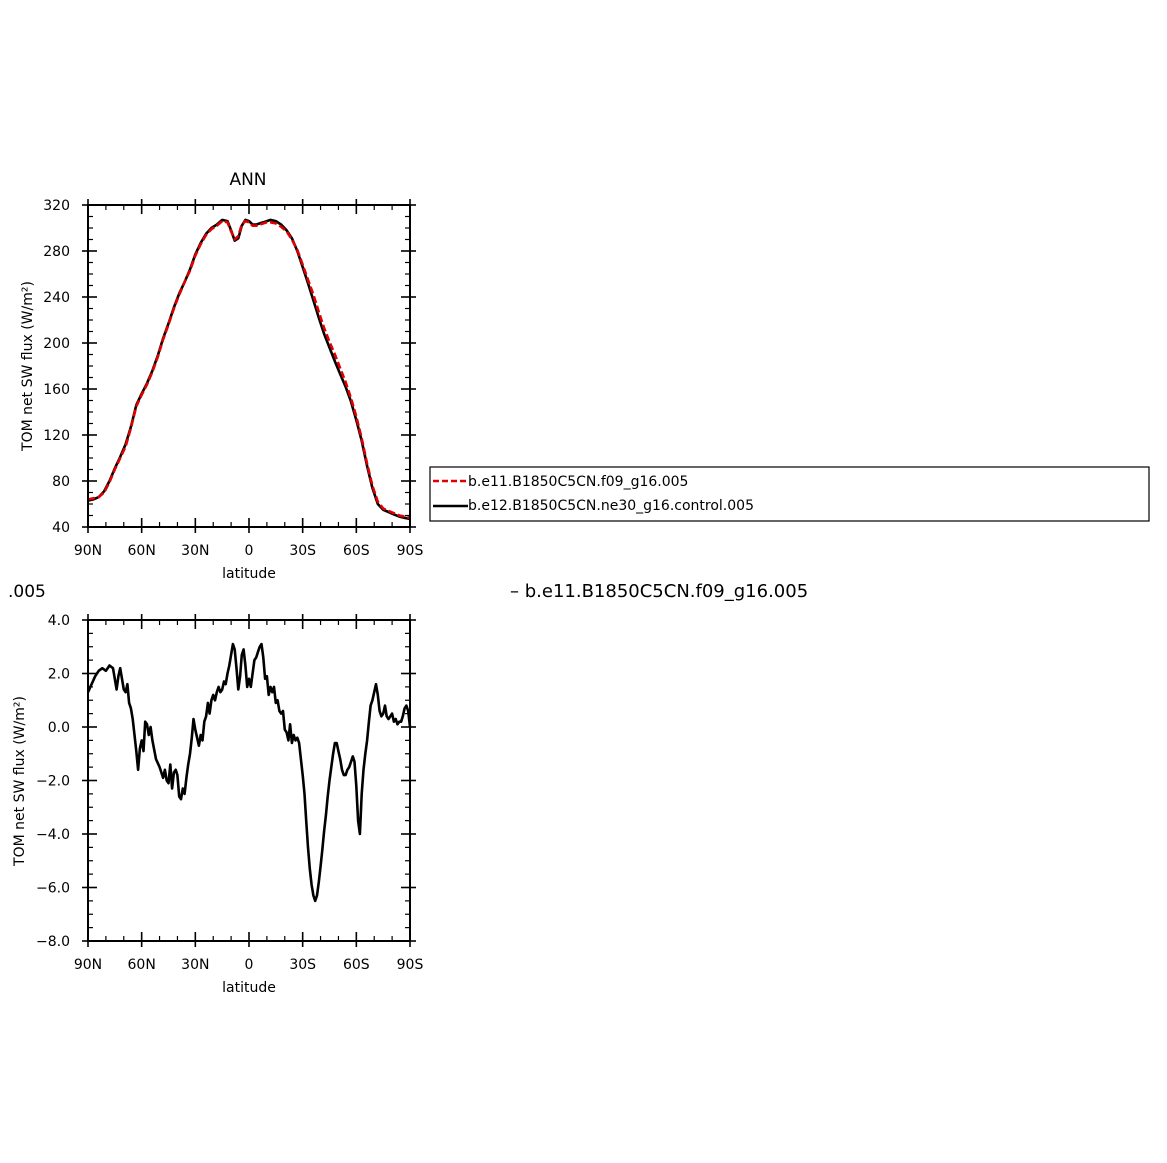 The width and height of the screenshot is (1167, 1163). What do you see at coordinates (59, 621) in the screenshot?
I see `y-tick-label: 4.0` at bounding box center [59, 621].